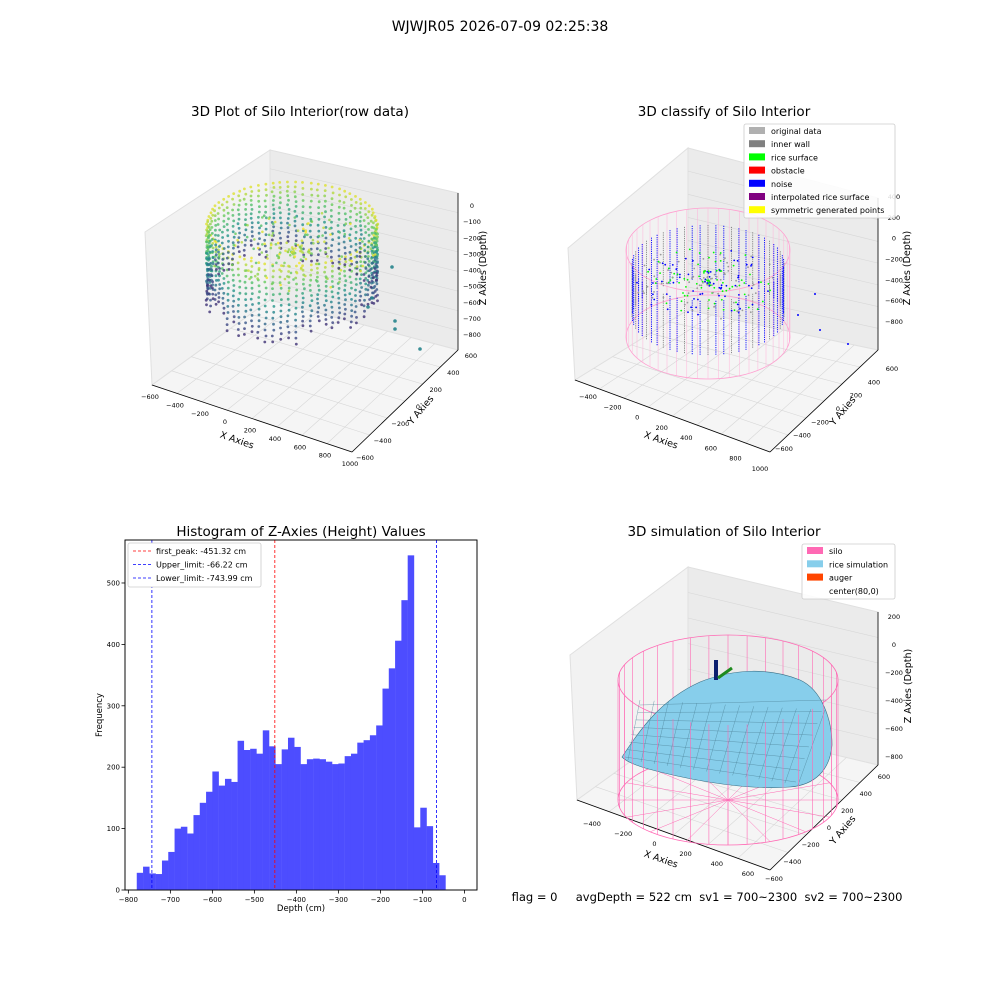 This screenshot has height=1000, width=1000. Describe the element at coordinates (588, 397) in the screenshot. I see `cls-x-tick-label: −400` at that location.